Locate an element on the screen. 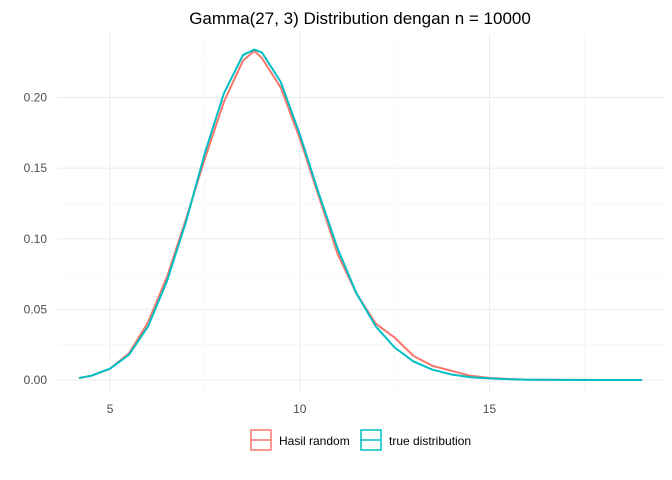 The height and width of the screenshot is (480, 672). legend-label: true distribution is located at coordinates (430, 441).